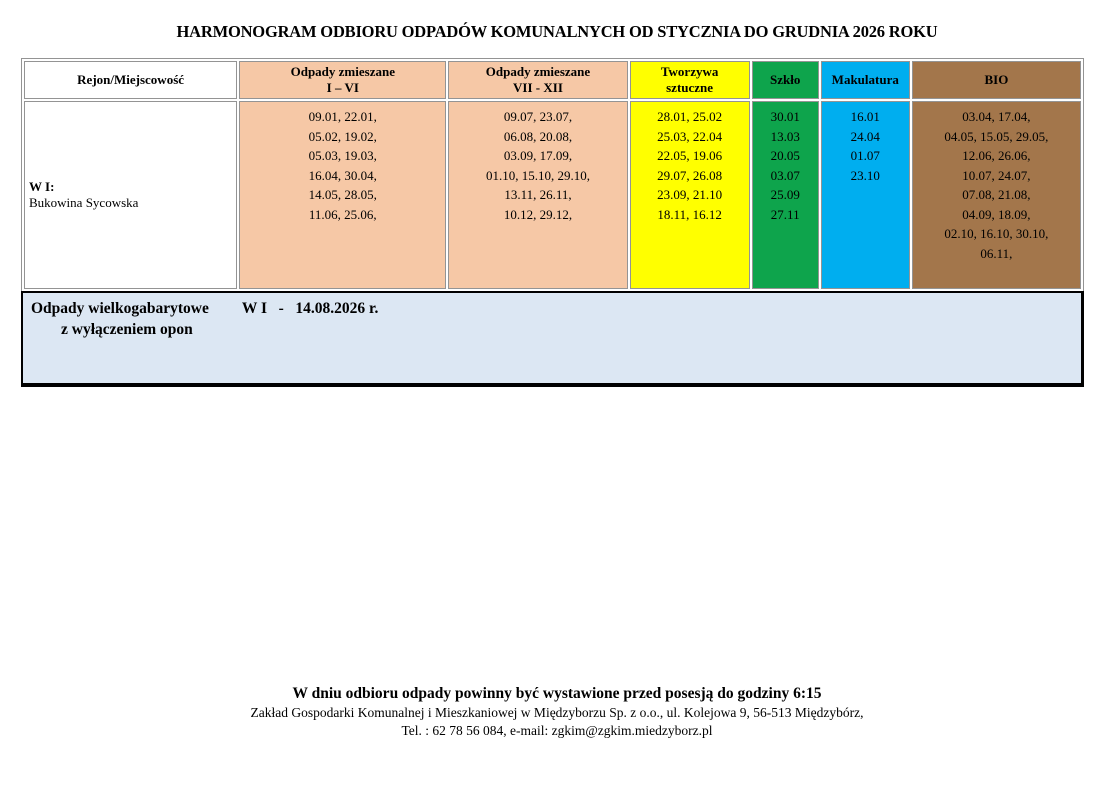 The width and height of the screenshot is (1114, 785). Describe the element at coordinates (120, 308) in the screenshot. I see `bulky-label: Odpady wielkogabarytowe` at that location.